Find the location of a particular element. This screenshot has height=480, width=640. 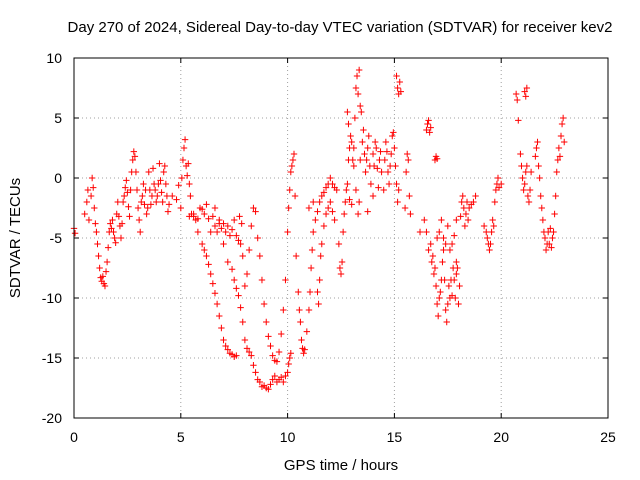

y-axis-label: SDTVAR / TECUs is located at coordinates (15, 238).